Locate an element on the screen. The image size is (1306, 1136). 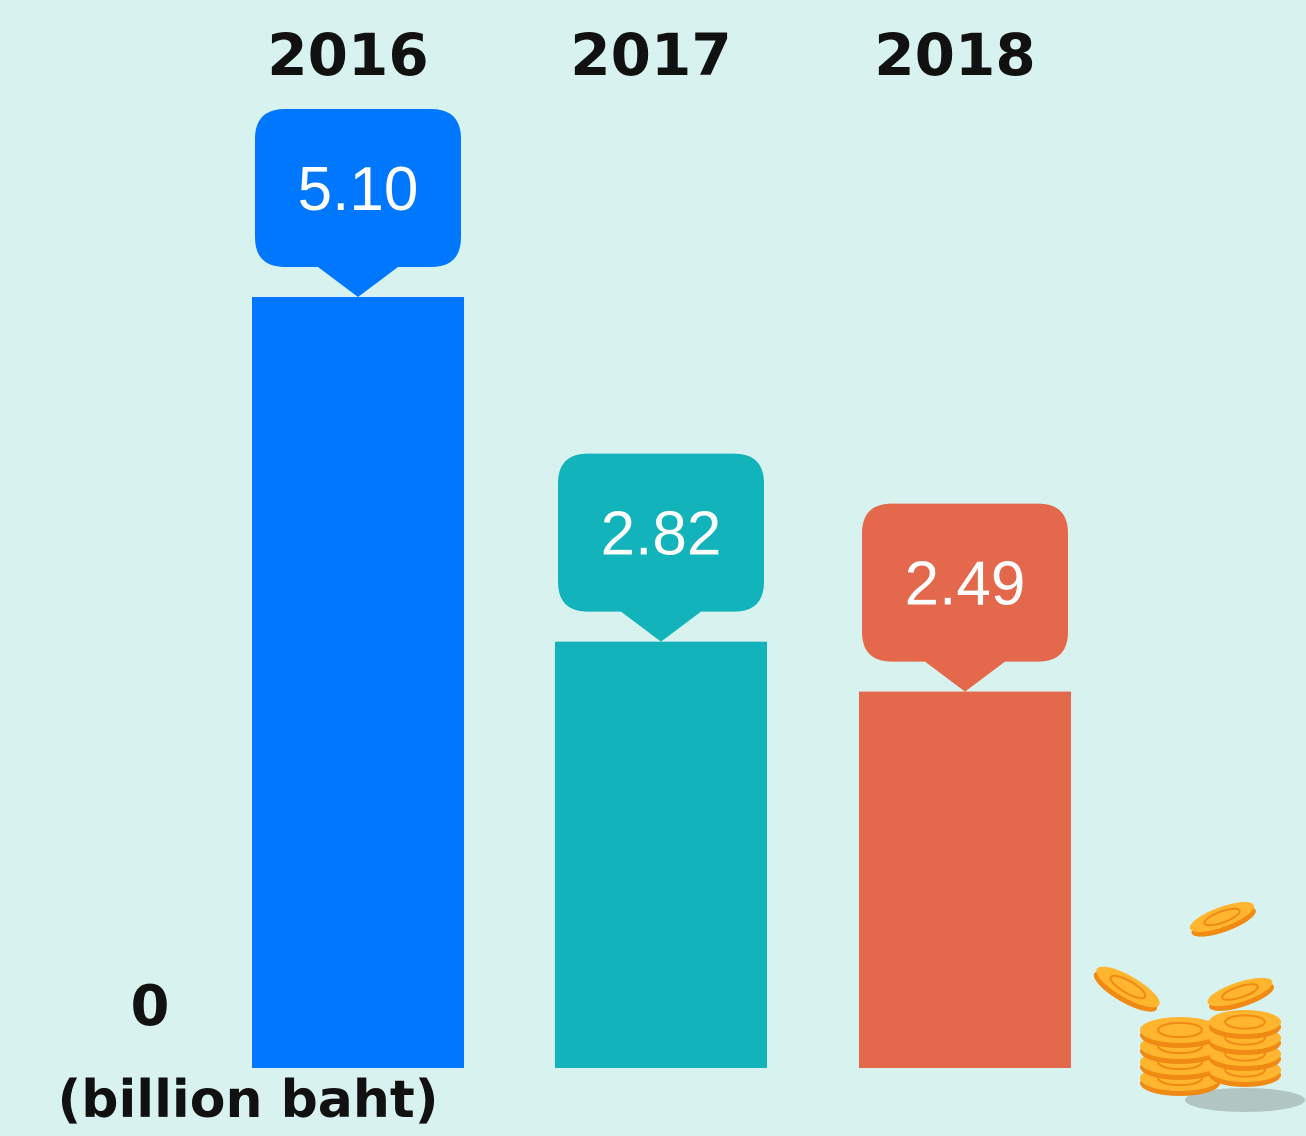
value-callout-2017 is located at coordinates (661, 547).